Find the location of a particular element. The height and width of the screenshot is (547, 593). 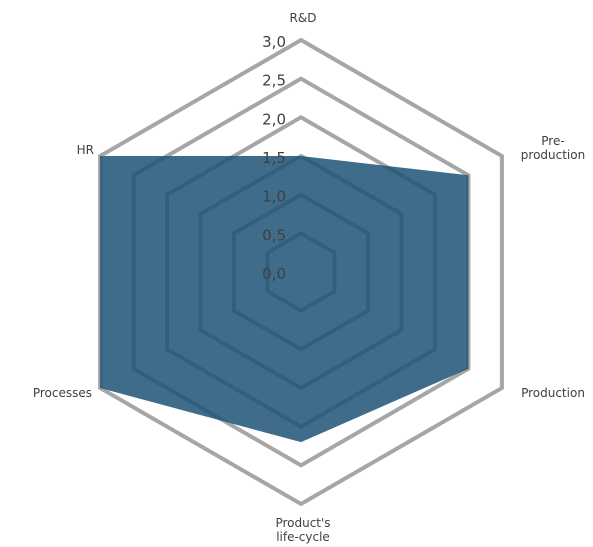

axis-label-preprod: Pre-production is located at coordinates (553, 148).